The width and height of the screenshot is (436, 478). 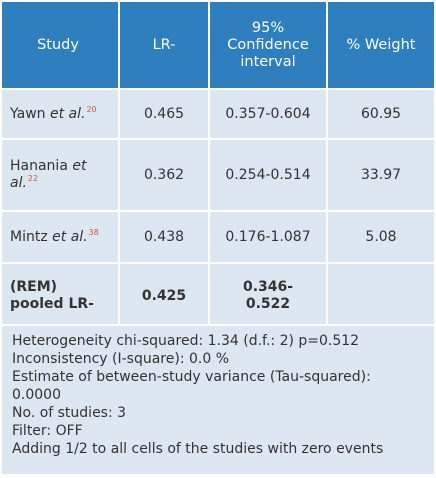 I want to click on study-author: Yawn, so click(x=28, y=113).